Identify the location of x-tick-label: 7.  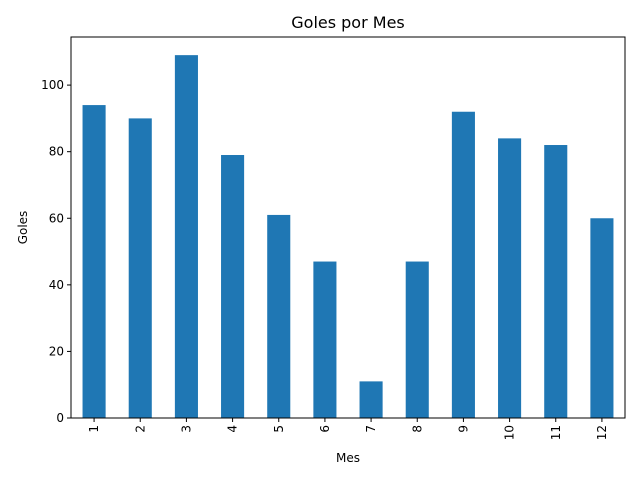
(371, 429).